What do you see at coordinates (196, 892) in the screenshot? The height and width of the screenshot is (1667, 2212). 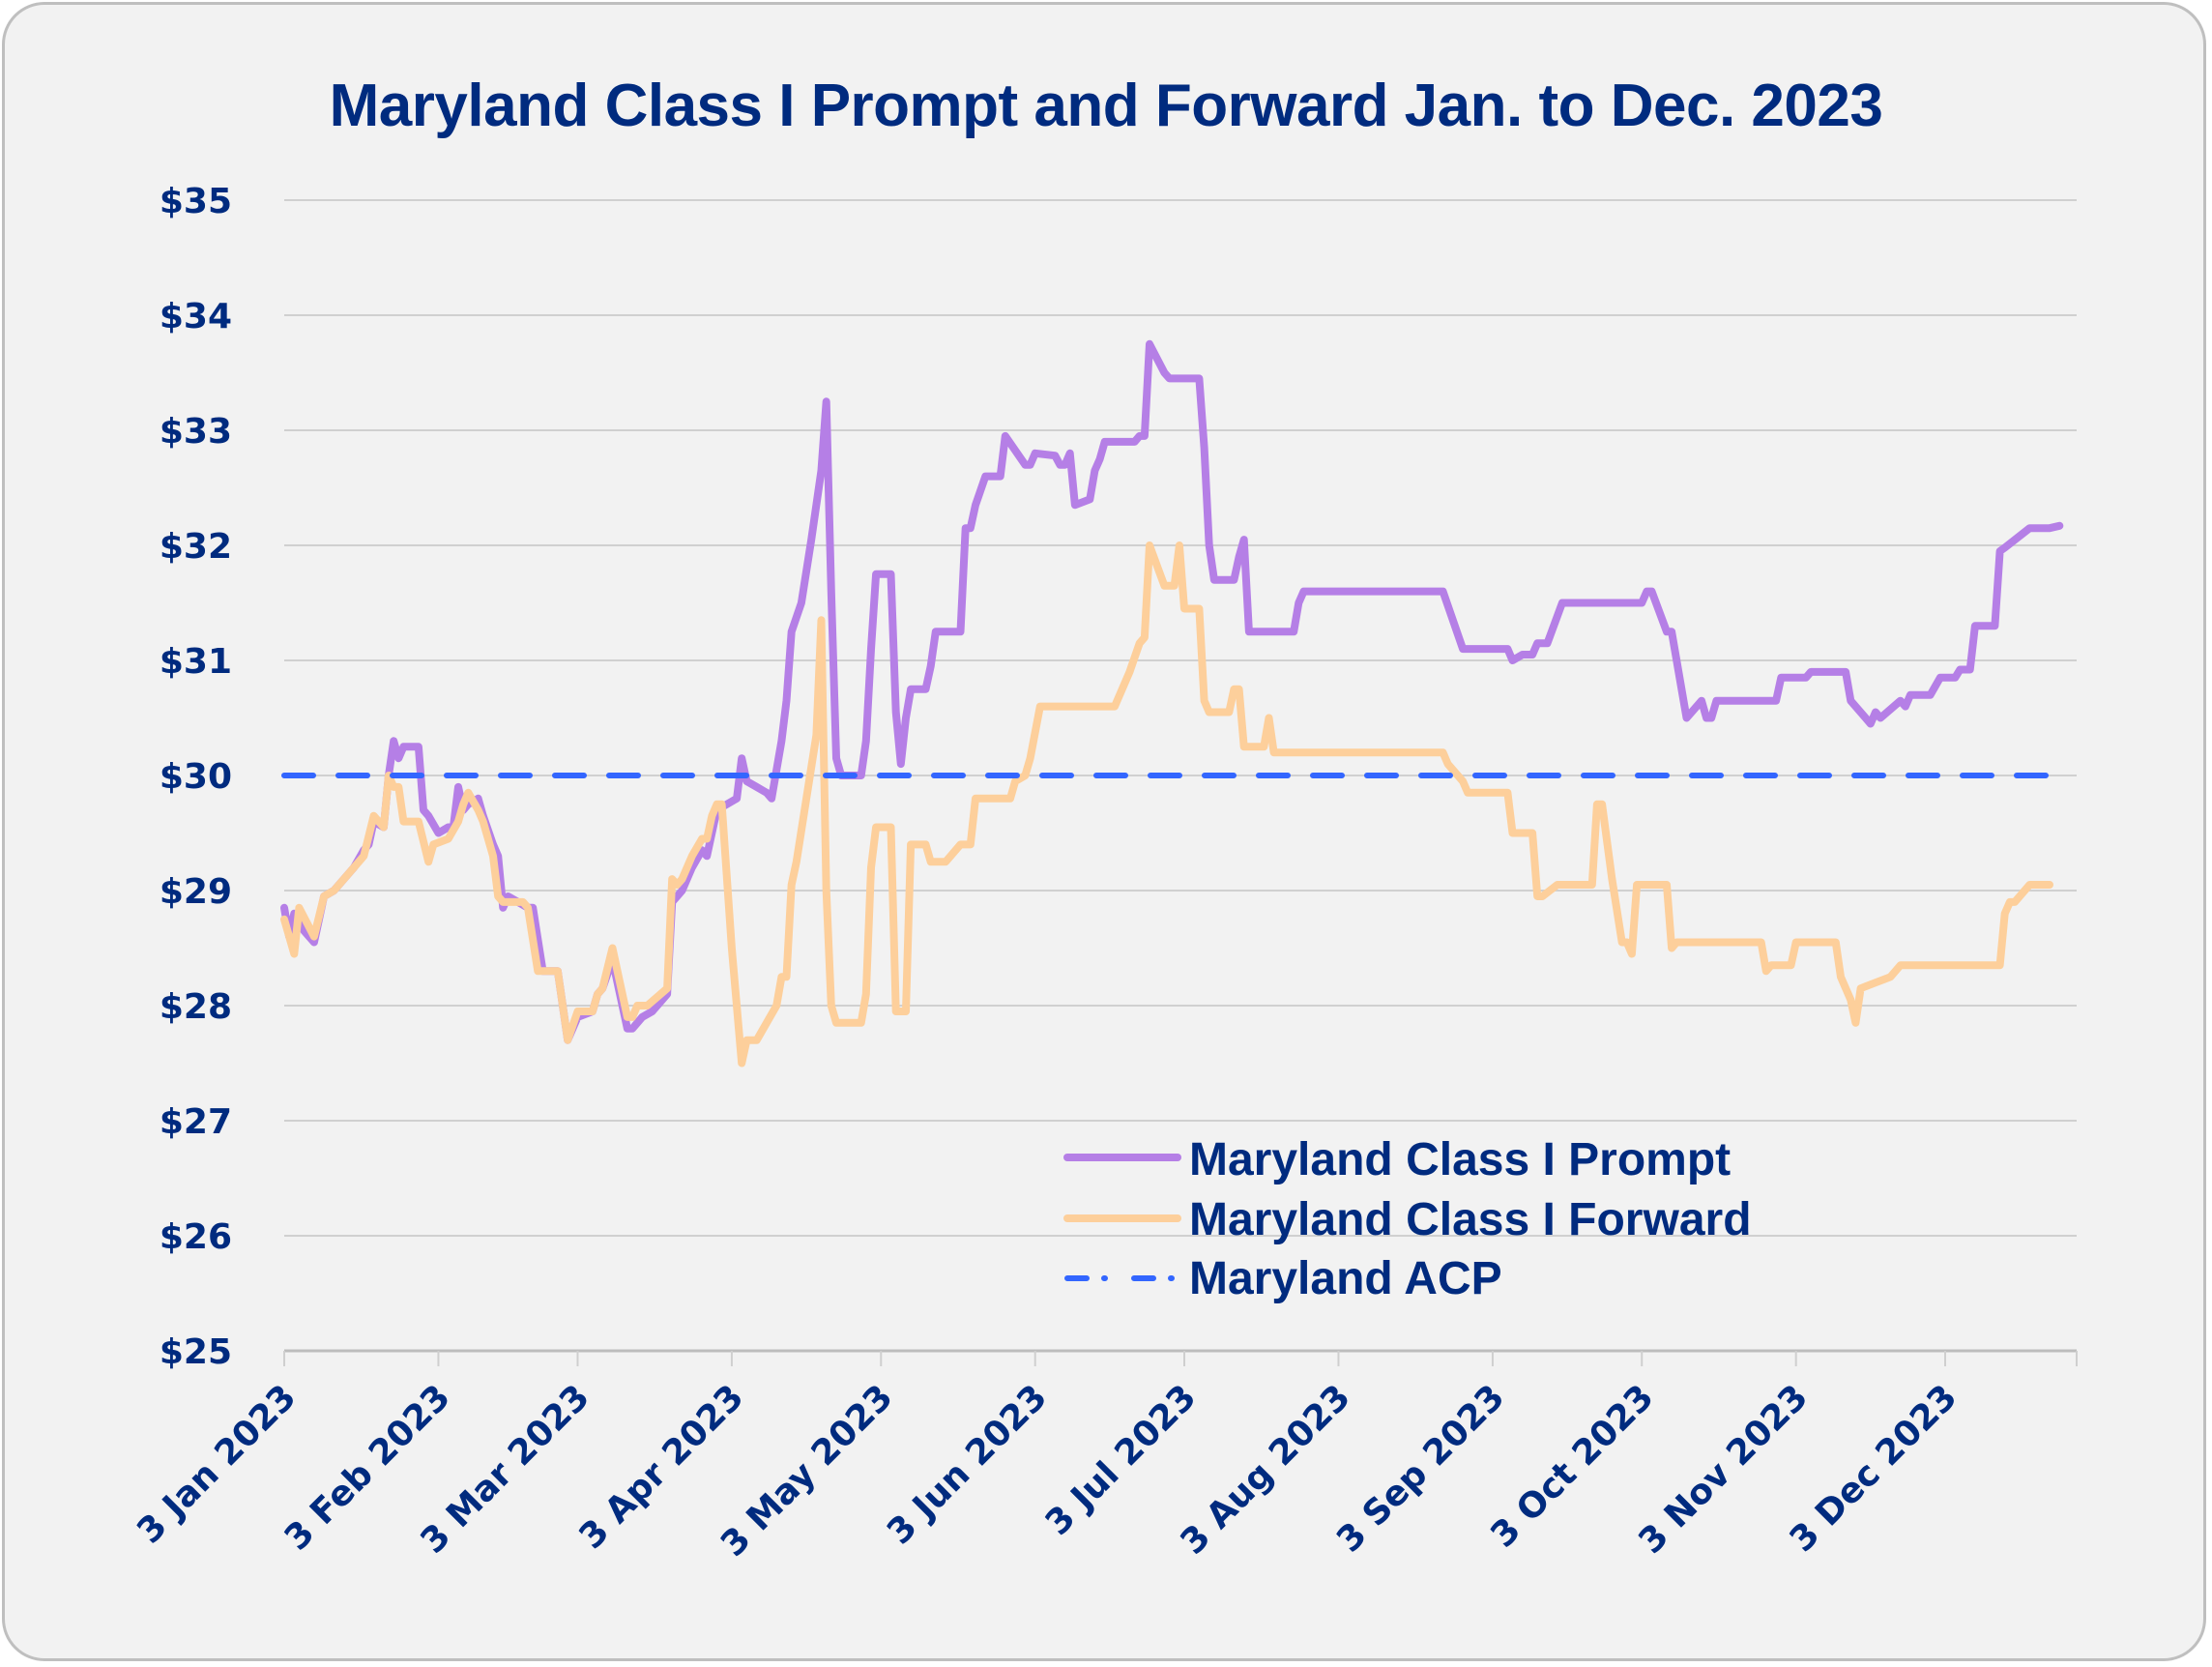 I see `y-tick-label: $29` at bounding box center [196, 892].